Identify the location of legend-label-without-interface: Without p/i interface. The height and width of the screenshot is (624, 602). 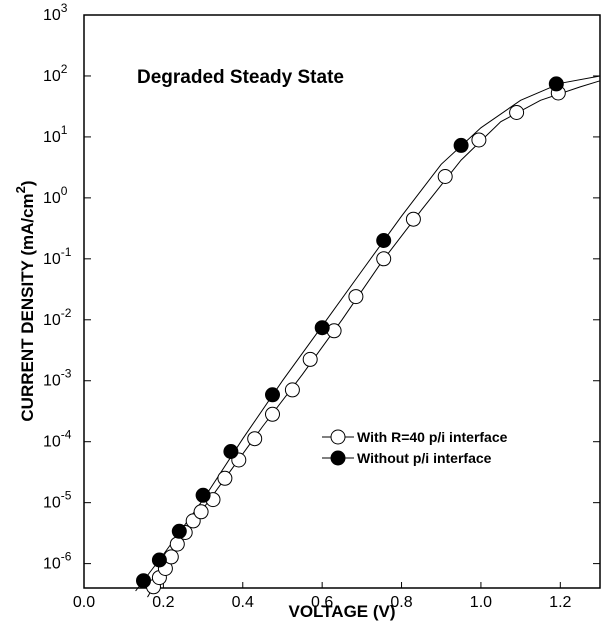
(424, 458).